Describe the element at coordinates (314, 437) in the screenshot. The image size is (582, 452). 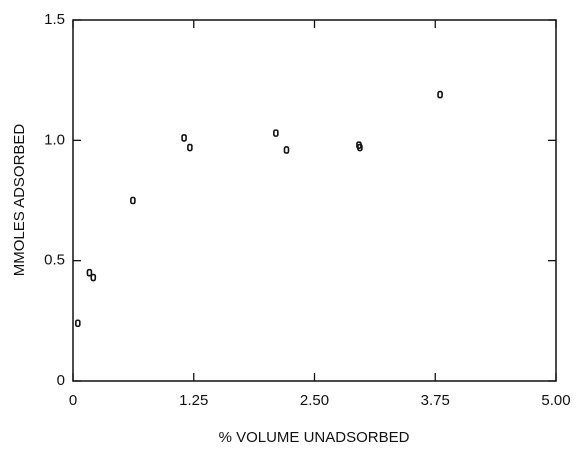
I see `x-axis-label: % VOLUME UNADSORBED` at that location.